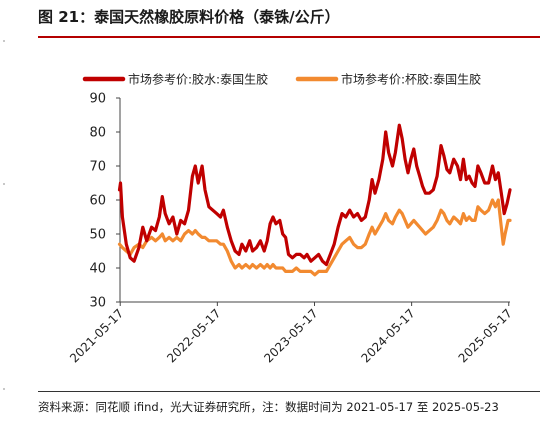 Image resolution: width=549 pixels, height=421 pixels. What do you see at coordinates (281, 79) in the screenshot?
I see `legend: 市场参考价:胶水:泰国生胶 市场参考价:杯胶:泰国生胶` at bounding box center [281, 79].